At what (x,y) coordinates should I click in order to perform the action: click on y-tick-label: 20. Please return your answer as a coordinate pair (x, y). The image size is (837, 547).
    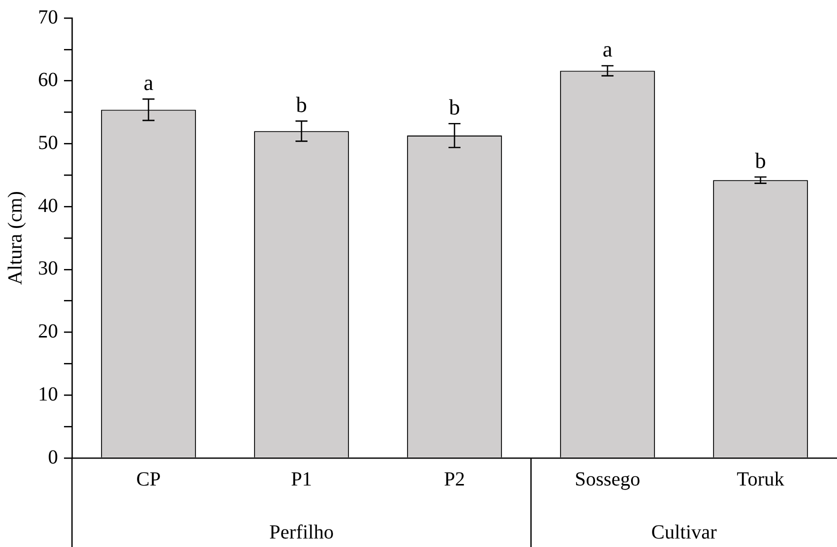
    Looking at the image, I should click on (48, 331).